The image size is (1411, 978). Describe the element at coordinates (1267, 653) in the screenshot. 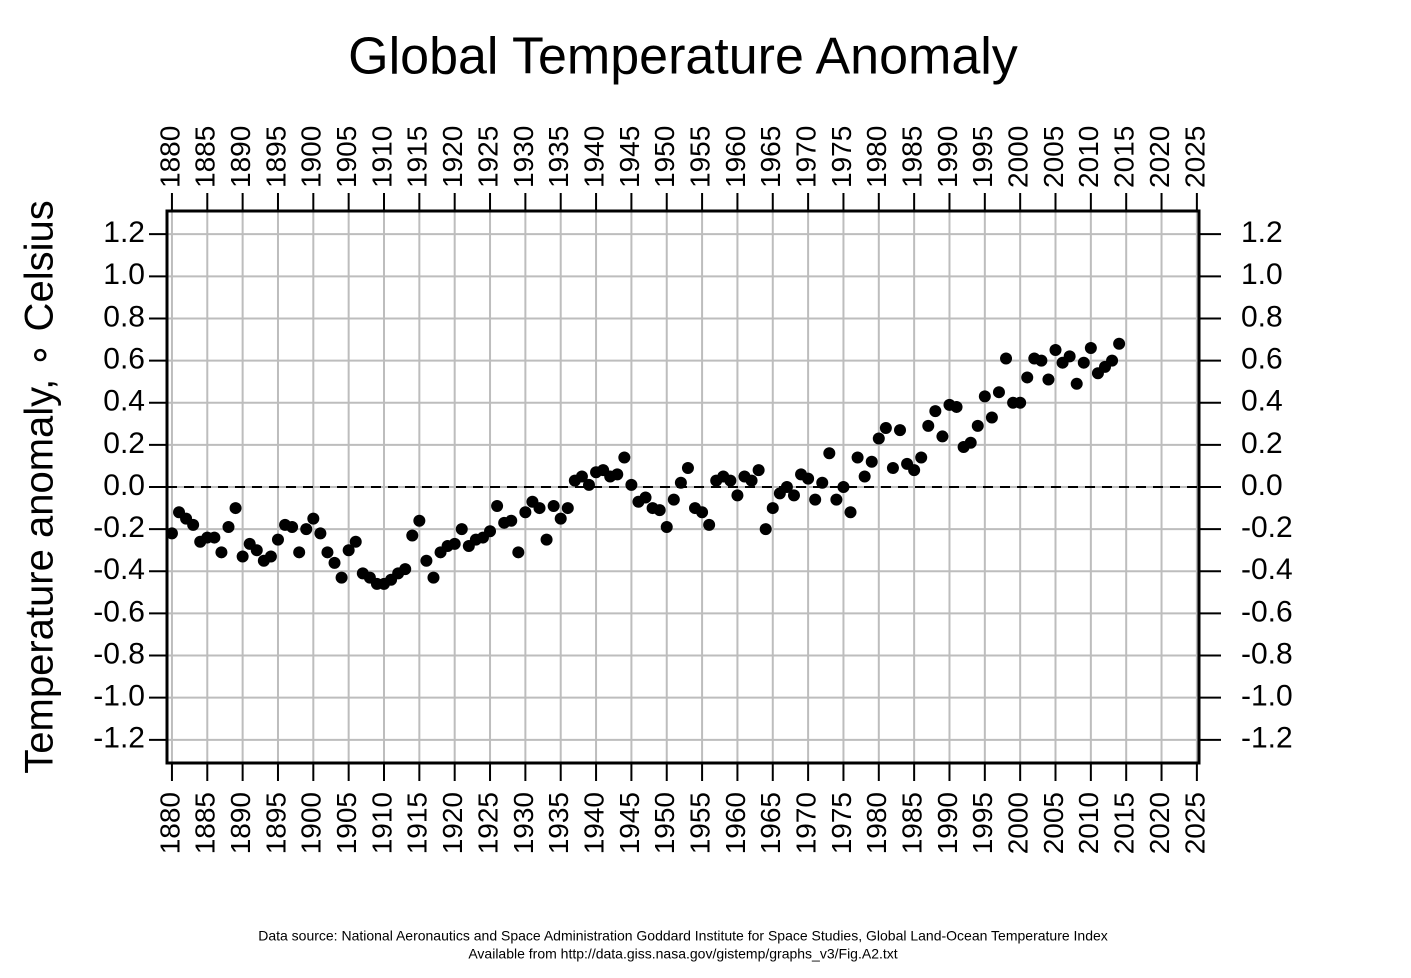

I see `y-tick-label: -0.8` at that location.